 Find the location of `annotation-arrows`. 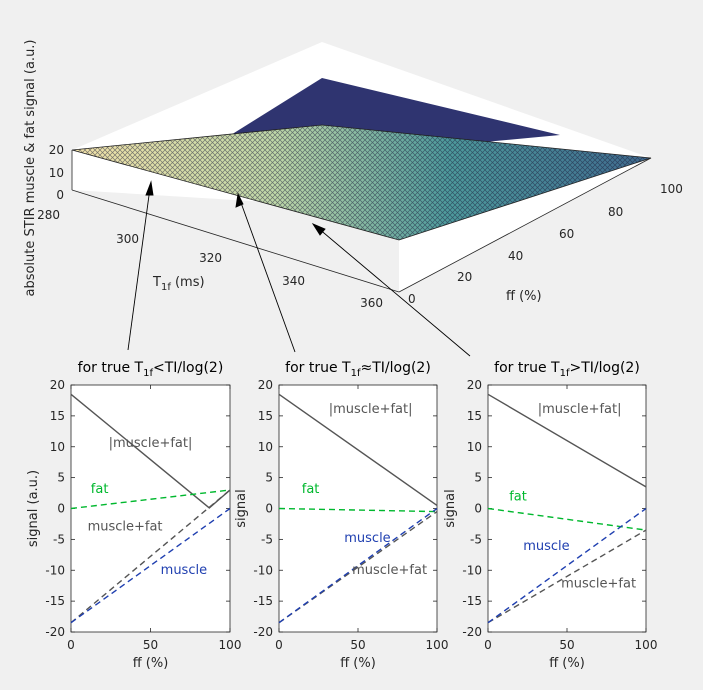

annotation-arrows is located at coordinates (299, 268).